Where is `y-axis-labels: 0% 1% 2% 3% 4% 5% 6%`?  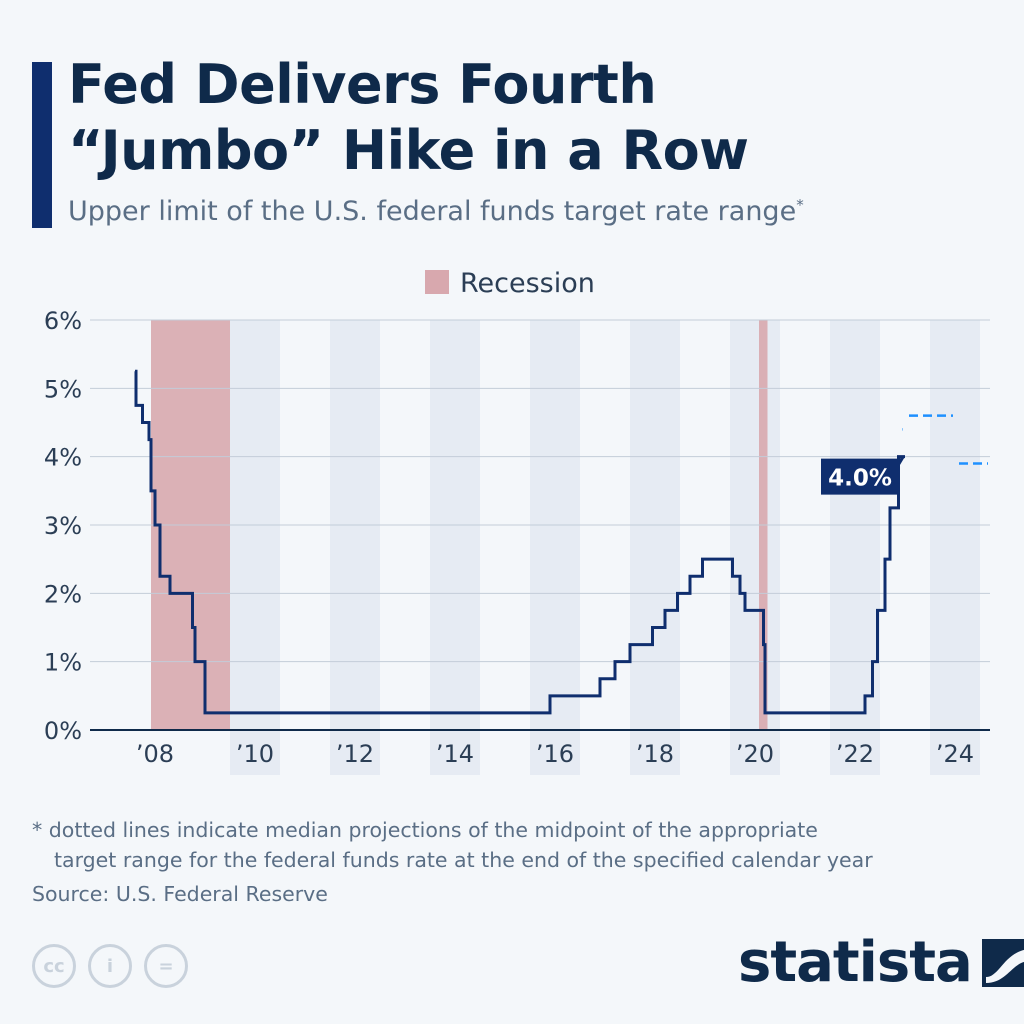 y-axis-labels: 0% 1% 2% 3% 4% 5% 6% is located at coordinates (63, 526).